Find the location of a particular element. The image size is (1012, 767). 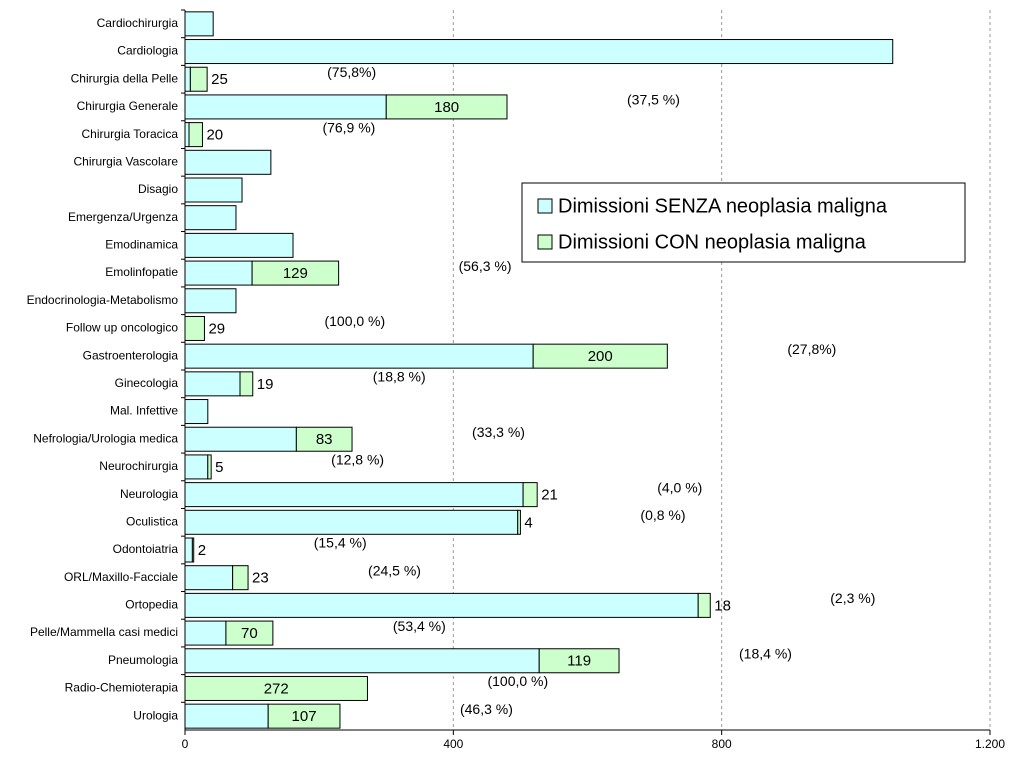

percent-label: (2,3 %) is located at coordinates (852, 598).